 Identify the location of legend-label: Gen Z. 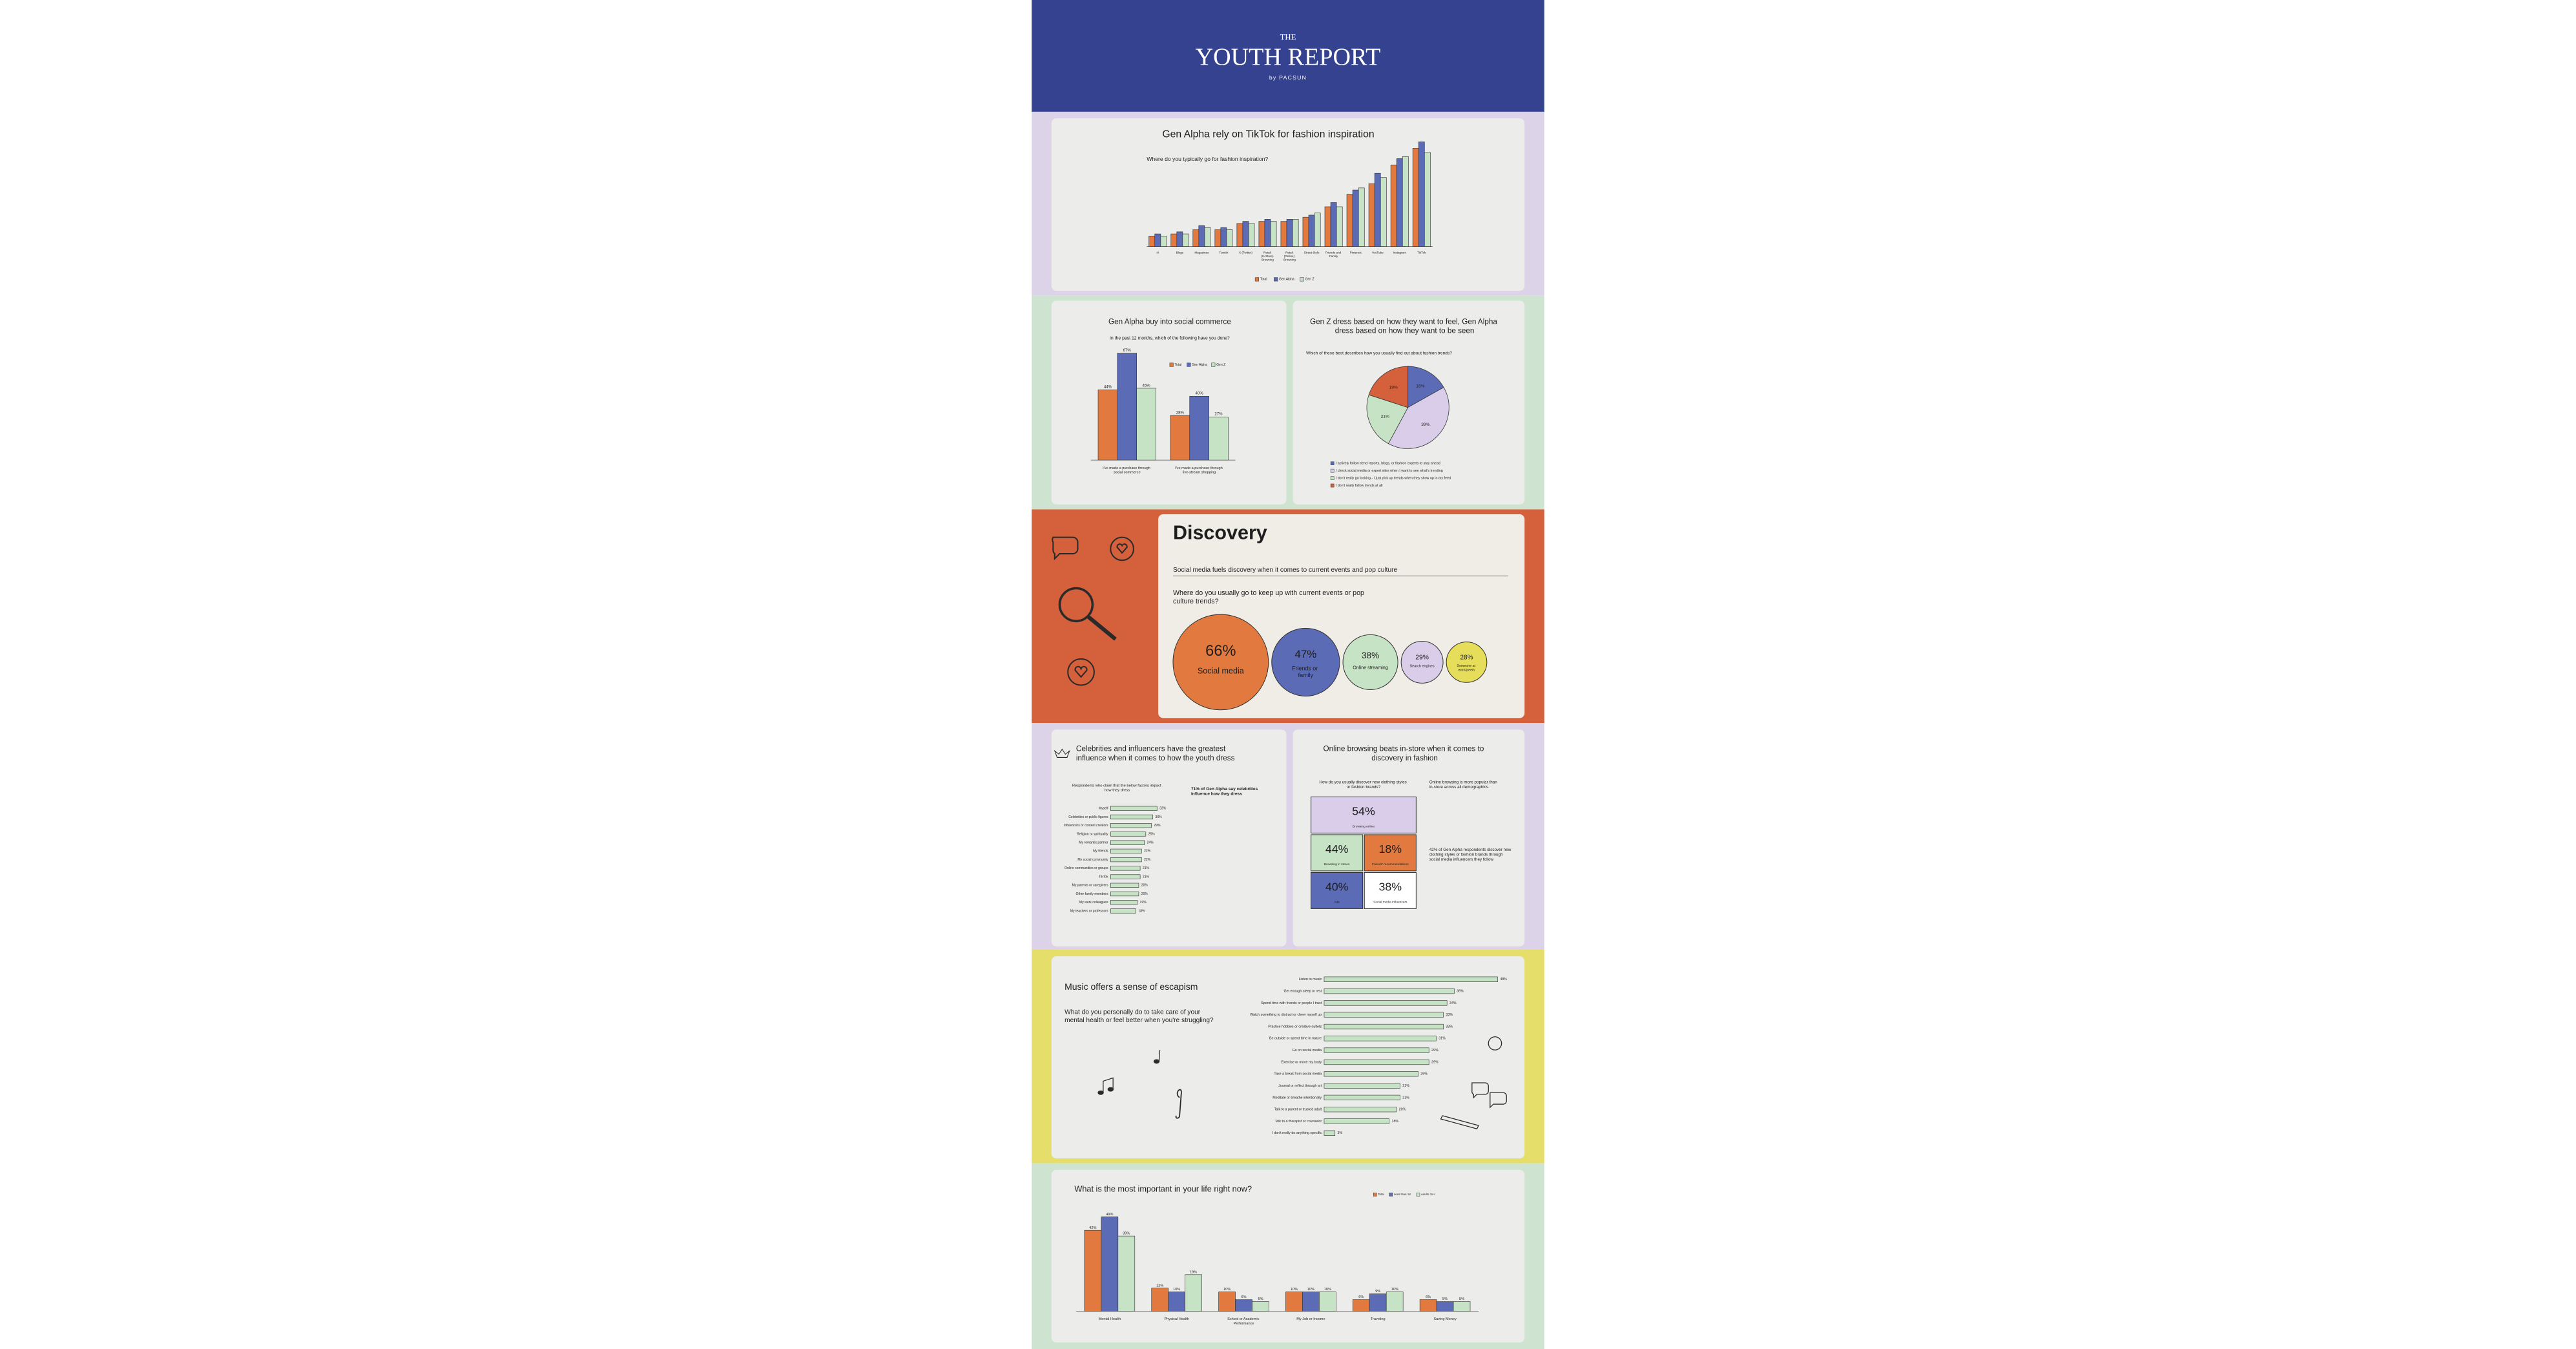
(1220, 365).